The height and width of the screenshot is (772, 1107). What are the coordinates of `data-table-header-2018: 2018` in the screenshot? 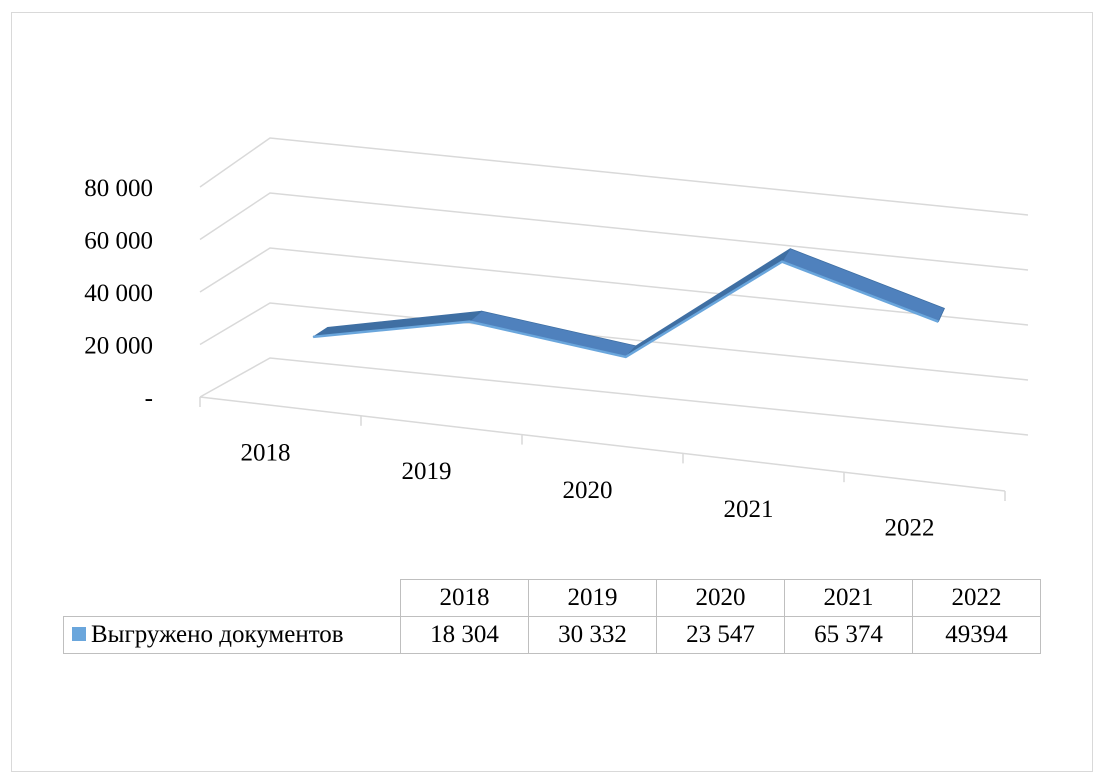 It's located at (465, 598).